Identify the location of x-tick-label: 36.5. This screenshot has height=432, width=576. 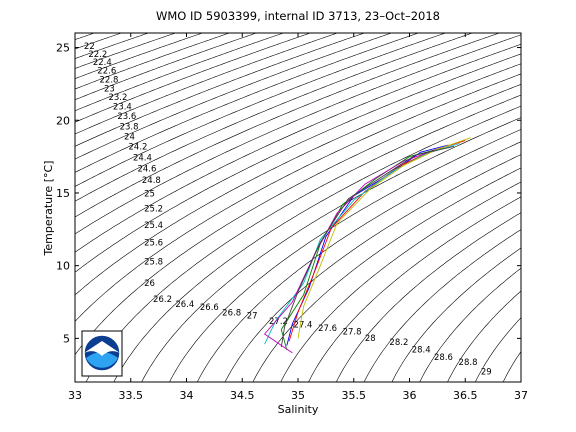
(465, 395).